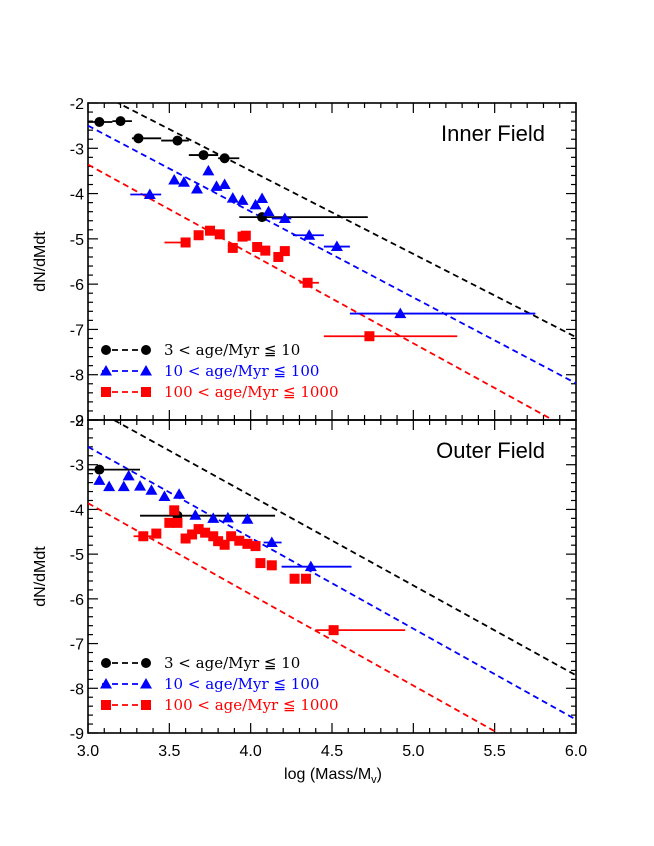 Image resolution: width=654 pixels, height=846 pixels. What do you see at coordinates (493, 133) in the screenshot?
I see `panel-title: Inner Field` at bounding box center [493, 133].